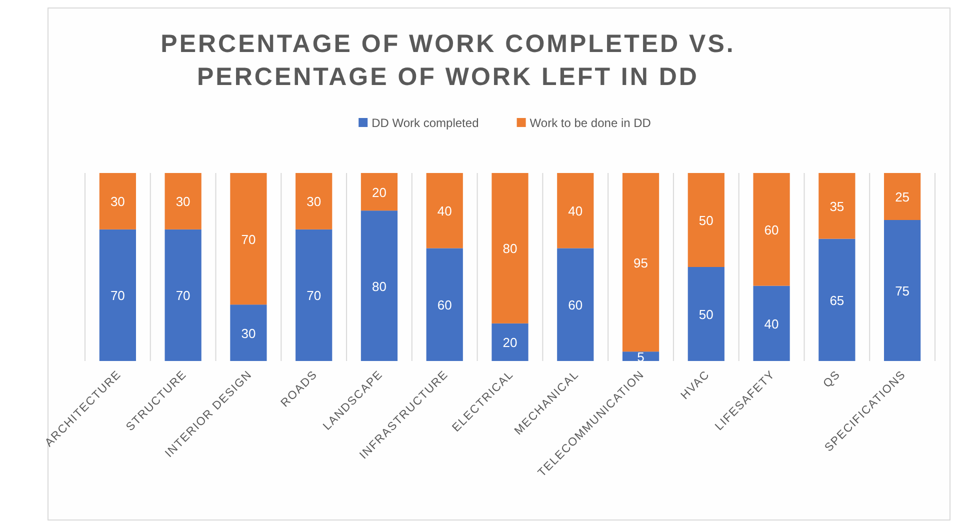 This screenshot has width=965, height=523. I want to click on data-label: 65, so click(837, 300).